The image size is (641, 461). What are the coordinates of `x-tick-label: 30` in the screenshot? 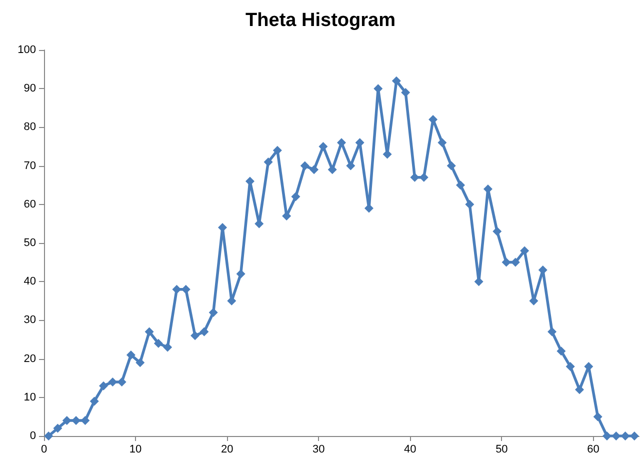 It's located at (318, 450).